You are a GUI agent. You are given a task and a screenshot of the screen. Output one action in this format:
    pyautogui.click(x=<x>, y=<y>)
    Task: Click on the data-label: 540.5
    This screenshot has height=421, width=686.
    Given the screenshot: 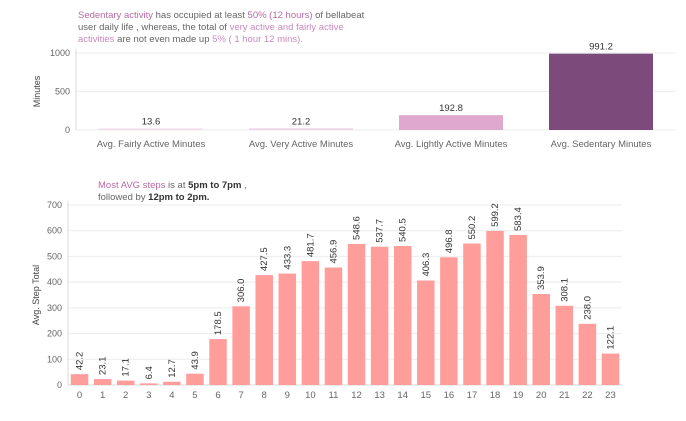 What is the action you would take?
    pyautogui.click(x=403, y=230)
    